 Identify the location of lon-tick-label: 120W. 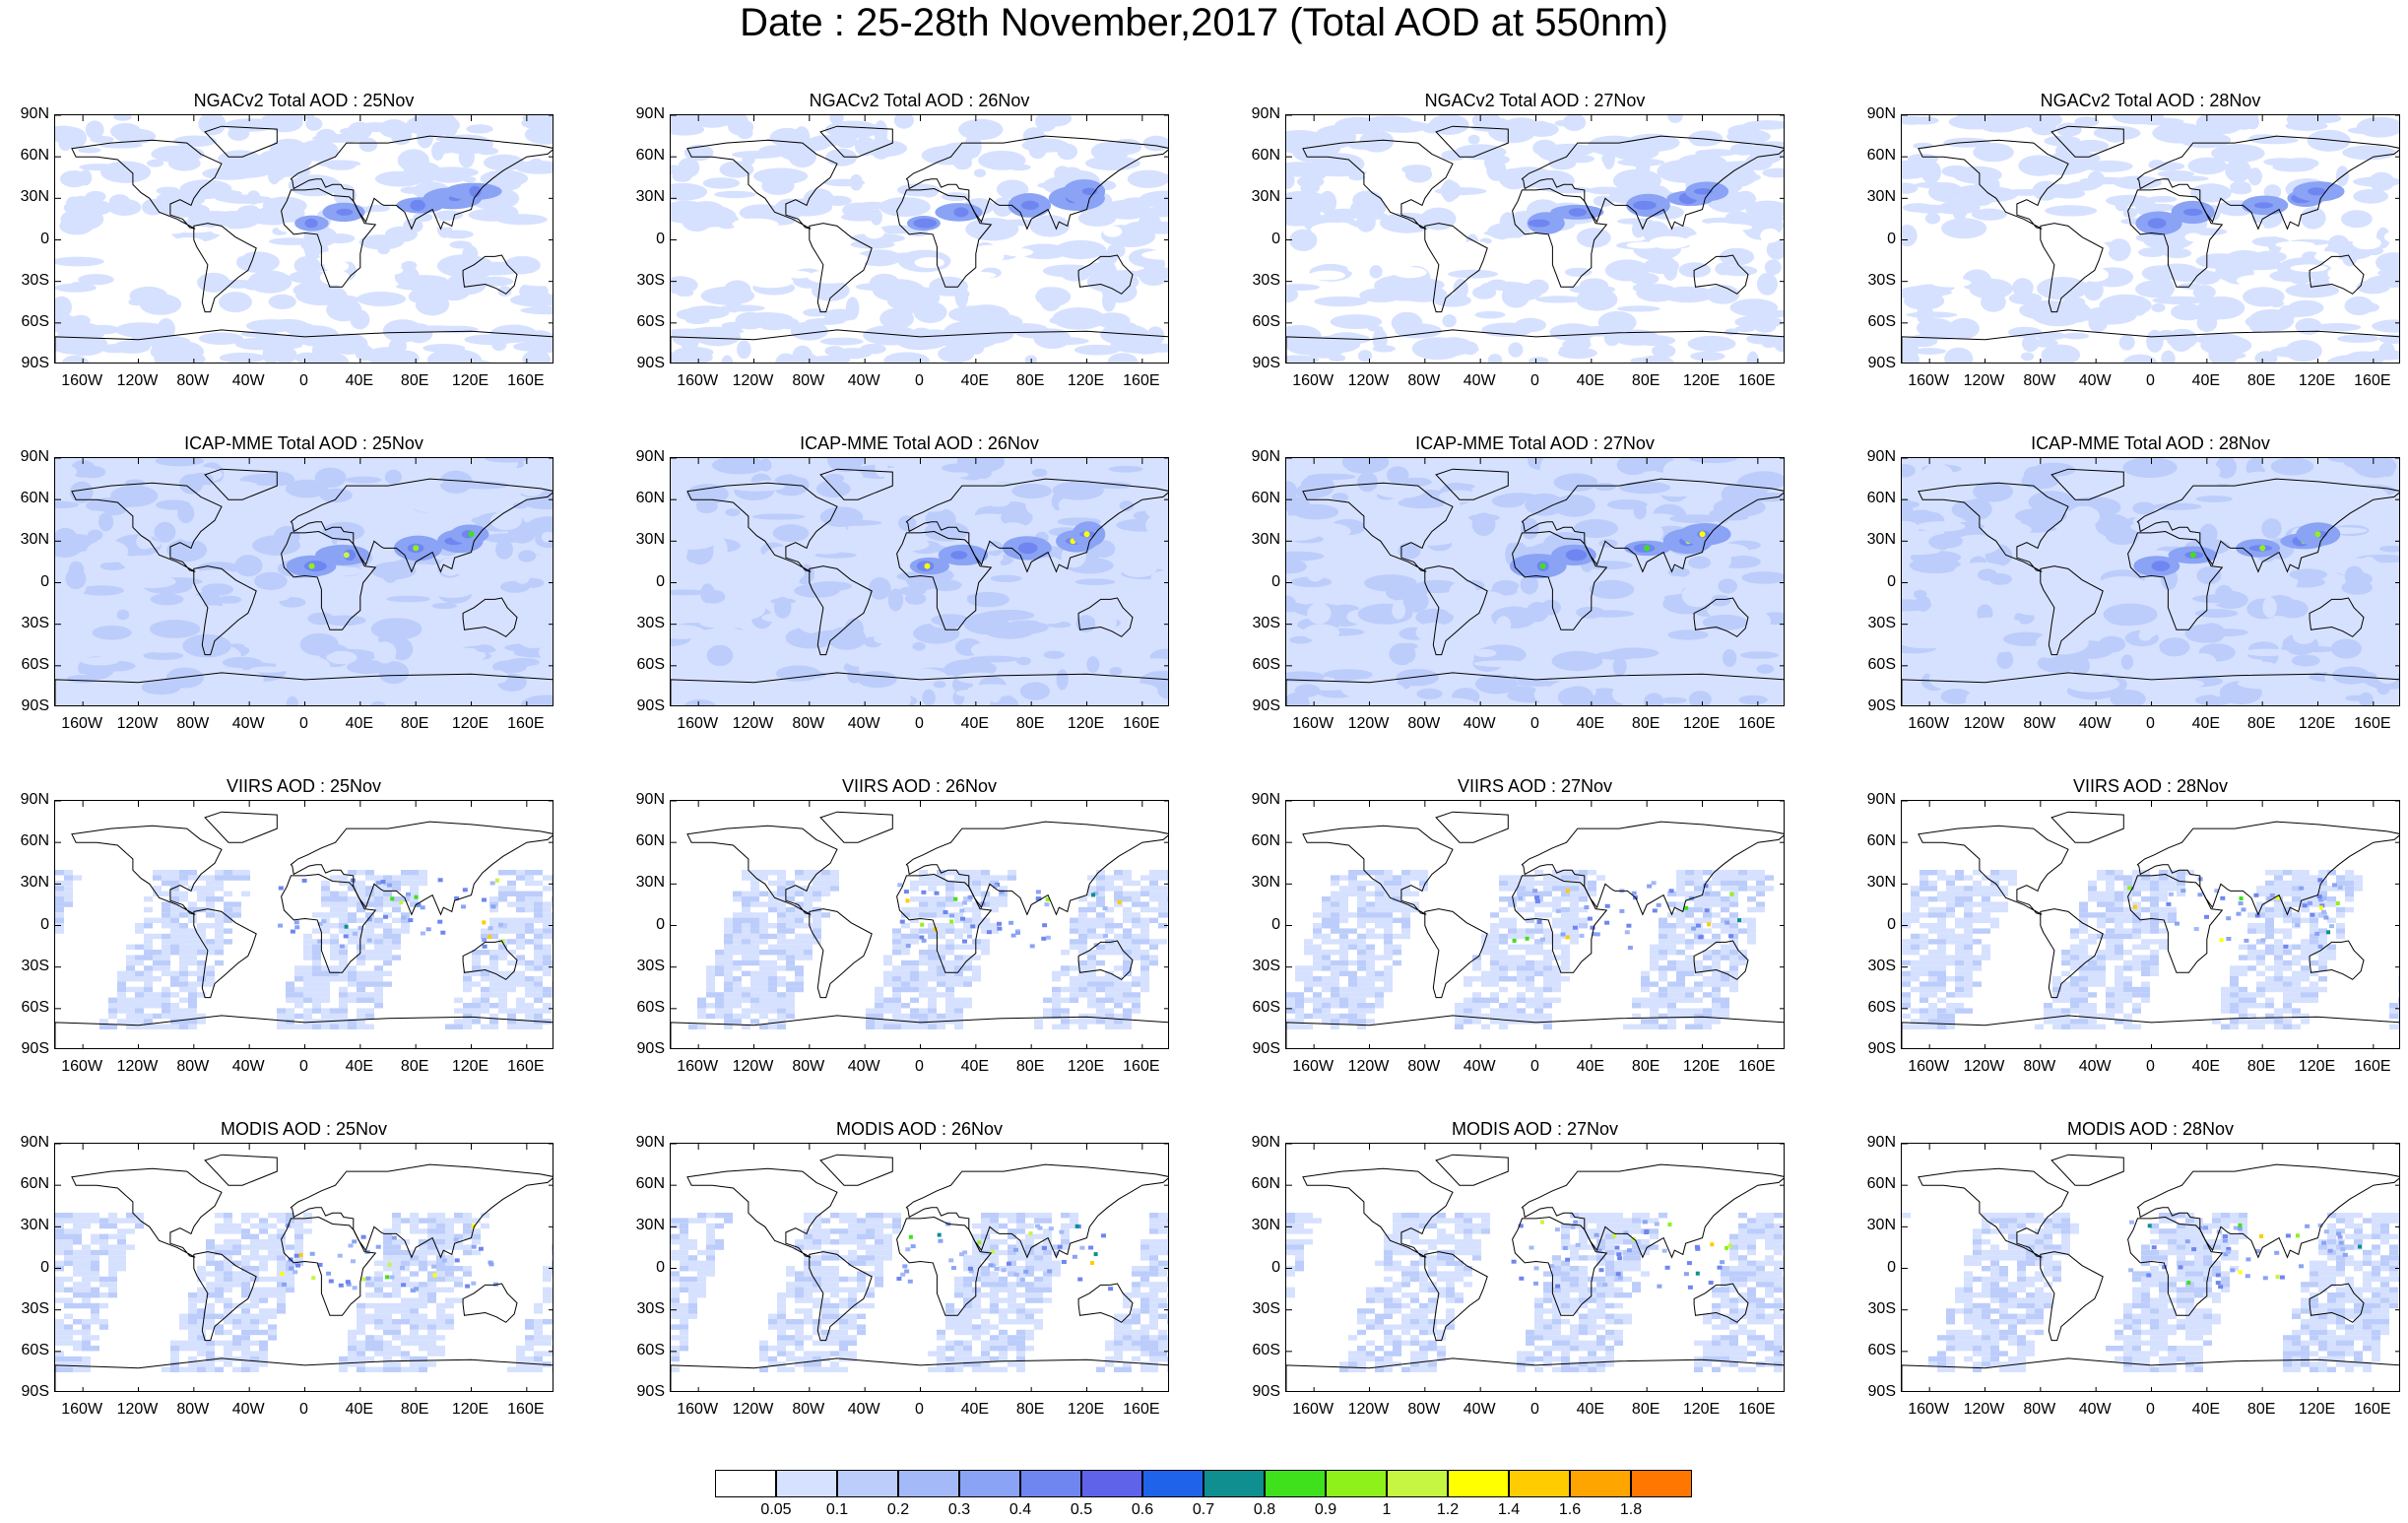
(1984, 1409).